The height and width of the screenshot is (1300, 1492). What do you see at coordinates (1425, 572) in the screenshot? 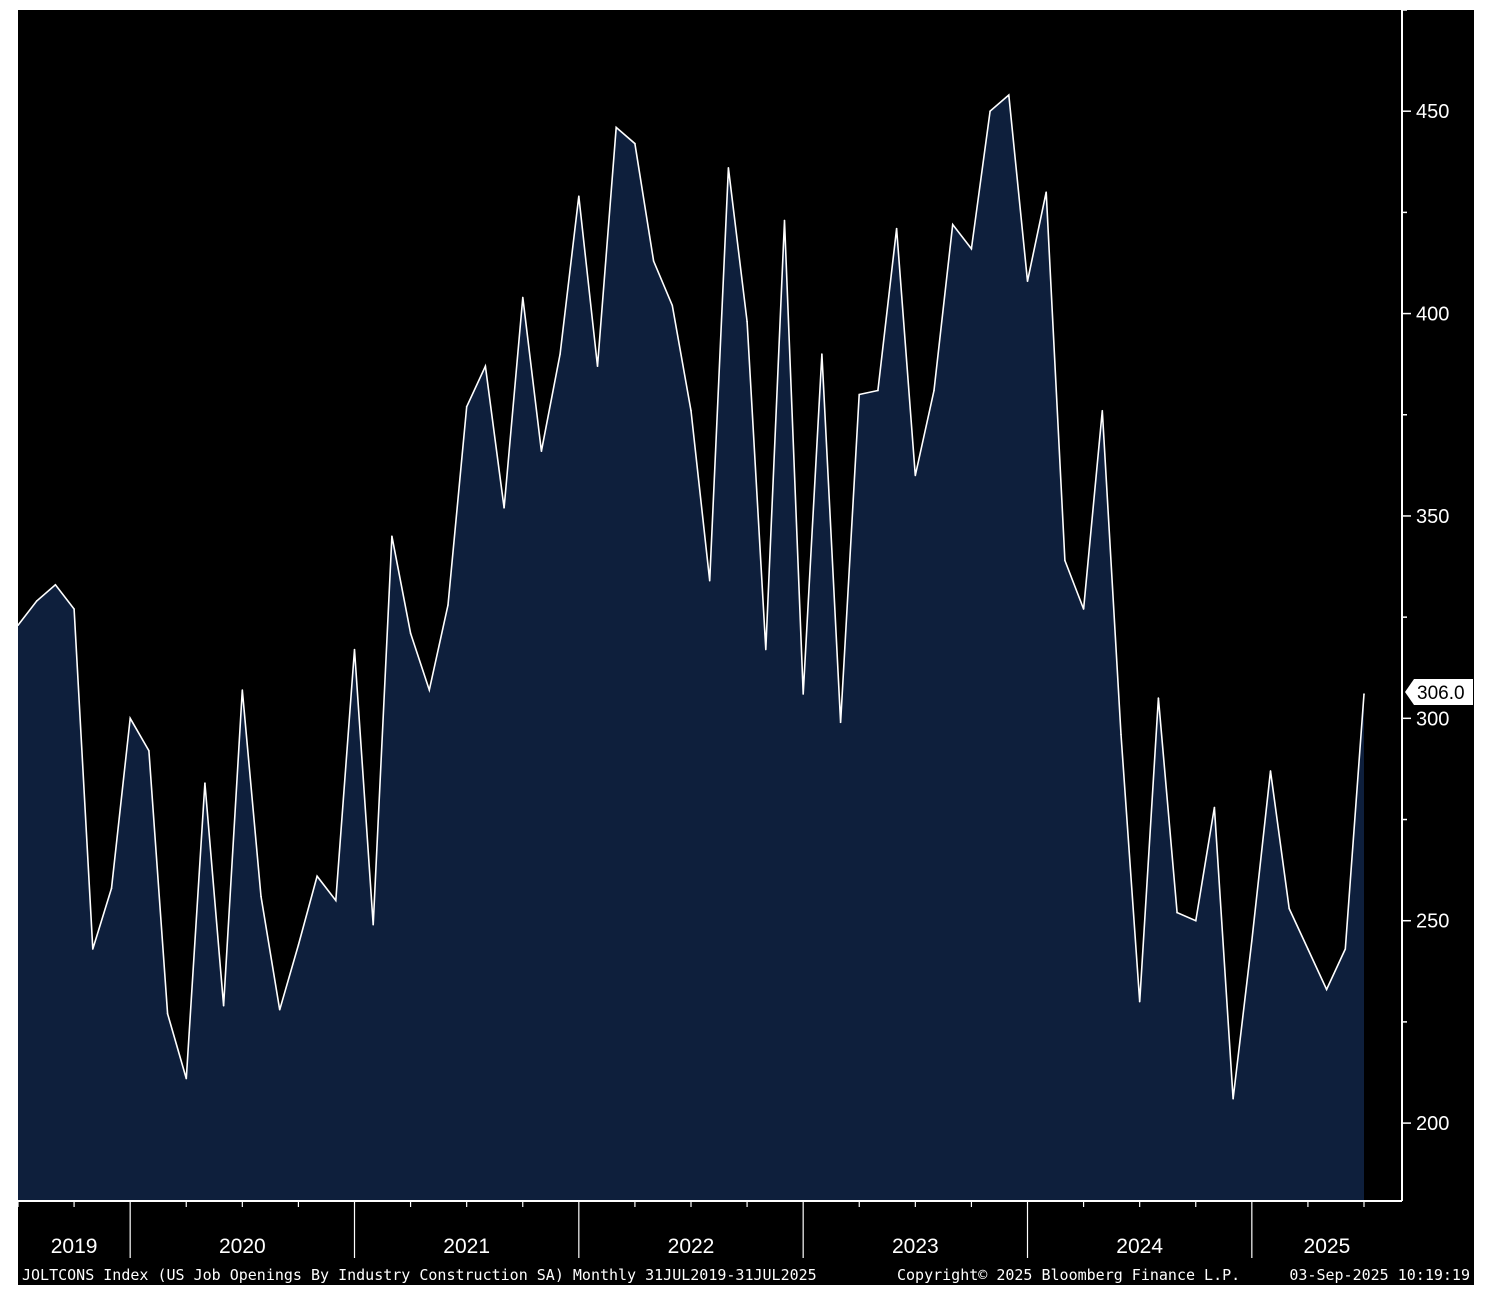
I see `y-axis: 200 250 300 350 400 450` at bounding box center [1425, 572].